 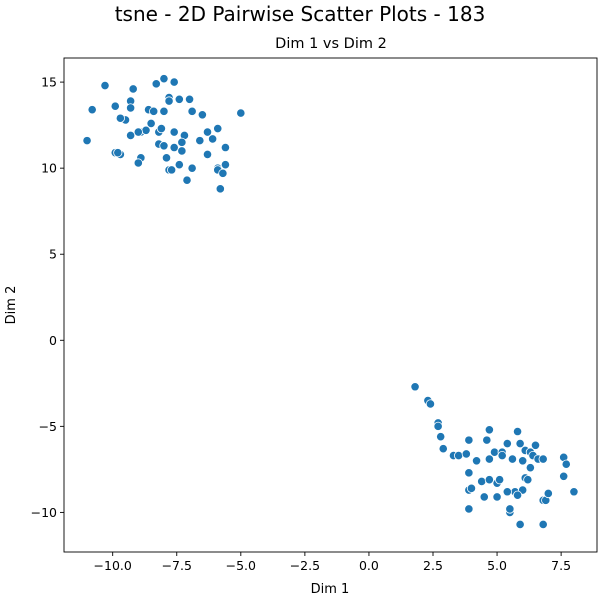 I want to click on x-tick-label: −10.0, so click(x=113, y=565).